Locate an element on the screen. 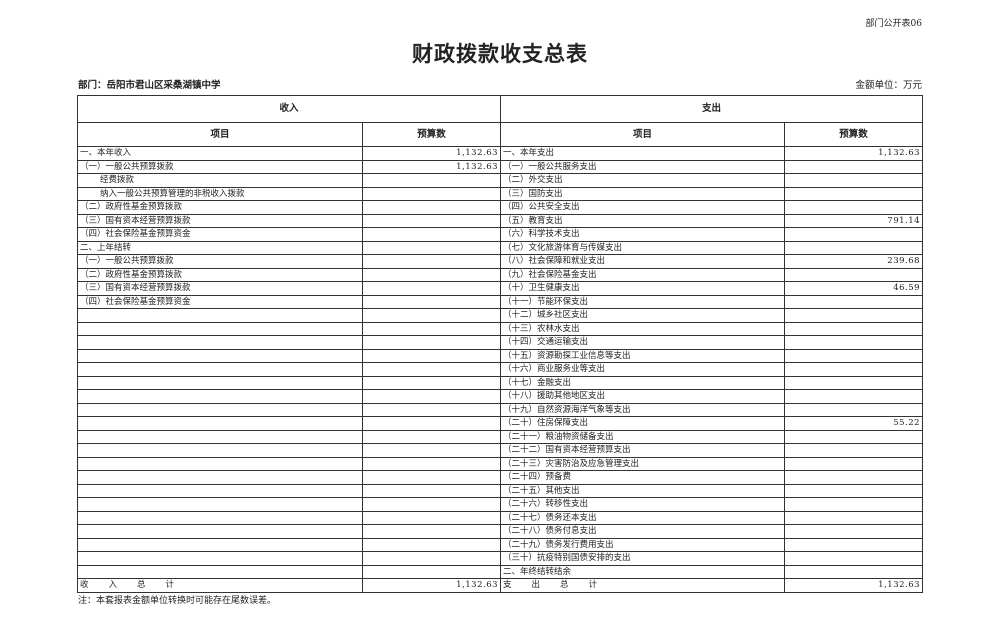 The image size is (1000, 635). table-row: （二）政府性基金预算拨款 （九）社会保险基金支出 is located at coordinates (500, 274).